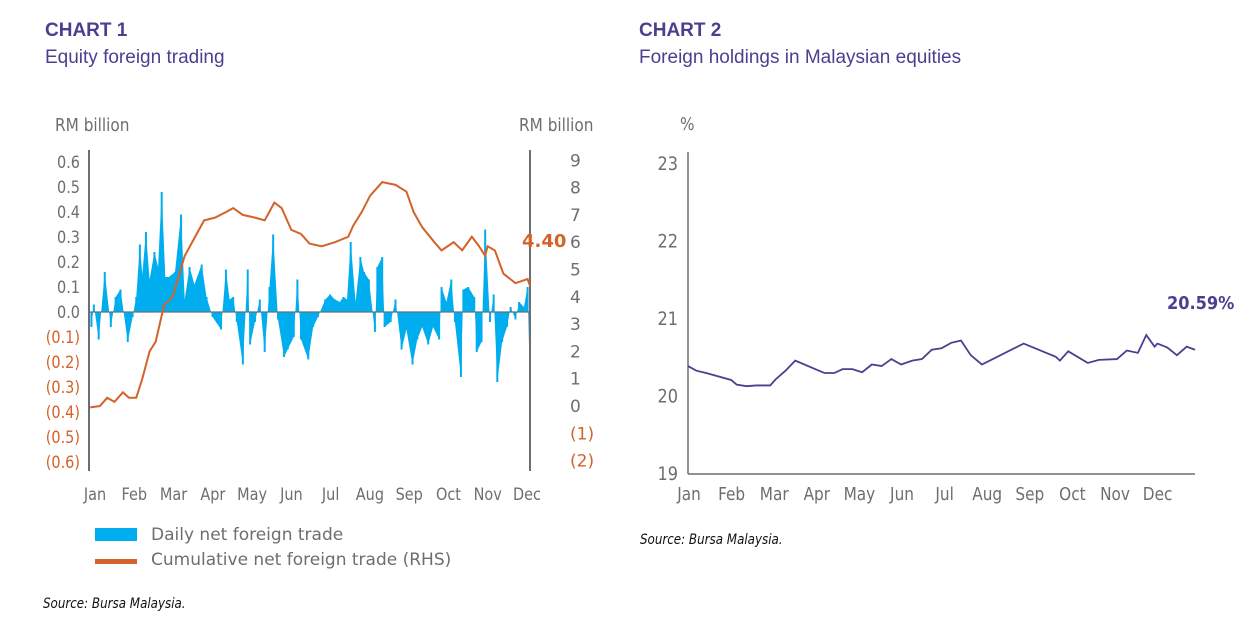  Describe the element at coordinates (94, 494) in the screenshot. I see `x-tick-label: Jan` at that location.